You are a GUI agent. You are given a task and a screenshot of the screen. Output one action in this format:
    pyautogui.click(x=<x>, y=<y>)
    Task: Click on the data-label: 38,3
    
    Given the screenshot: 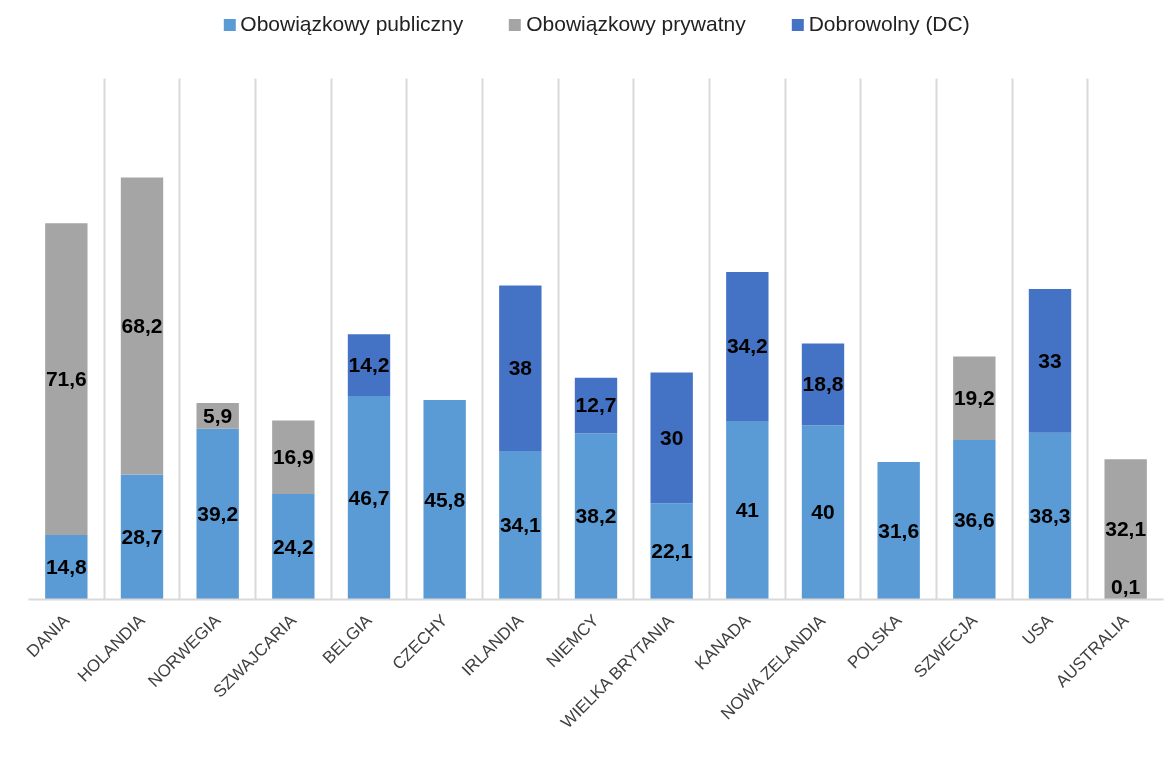 What is the action you would take?
    pyautogui.click(x=1050, y=516)
    